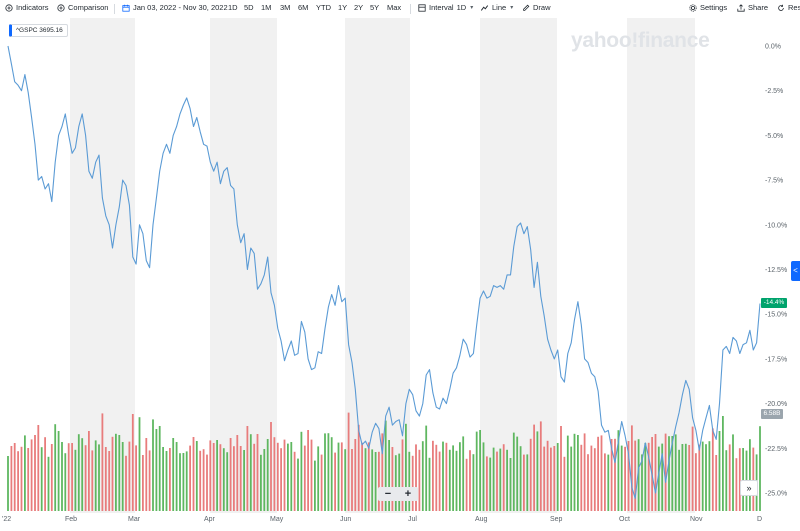  What do you see at coordinates (374, 7) in the screenshot?
I see `range-5y: 5Y` at bounding box center [374, 7].